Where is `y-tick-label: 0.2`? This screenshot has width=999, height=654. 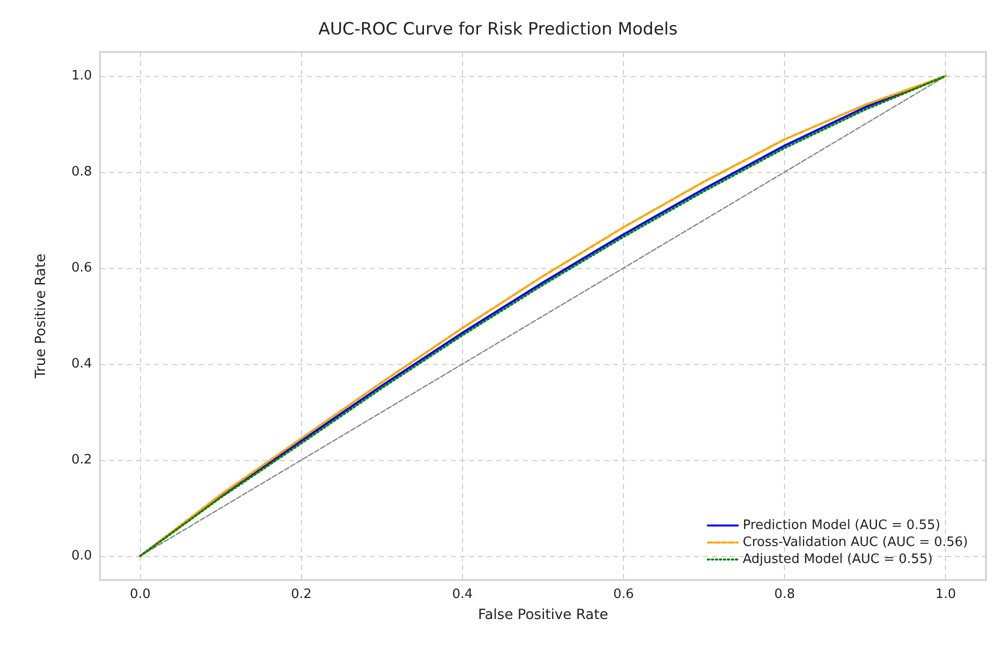
y-tick-label: 0.2 is located at coordinates (81, 460).